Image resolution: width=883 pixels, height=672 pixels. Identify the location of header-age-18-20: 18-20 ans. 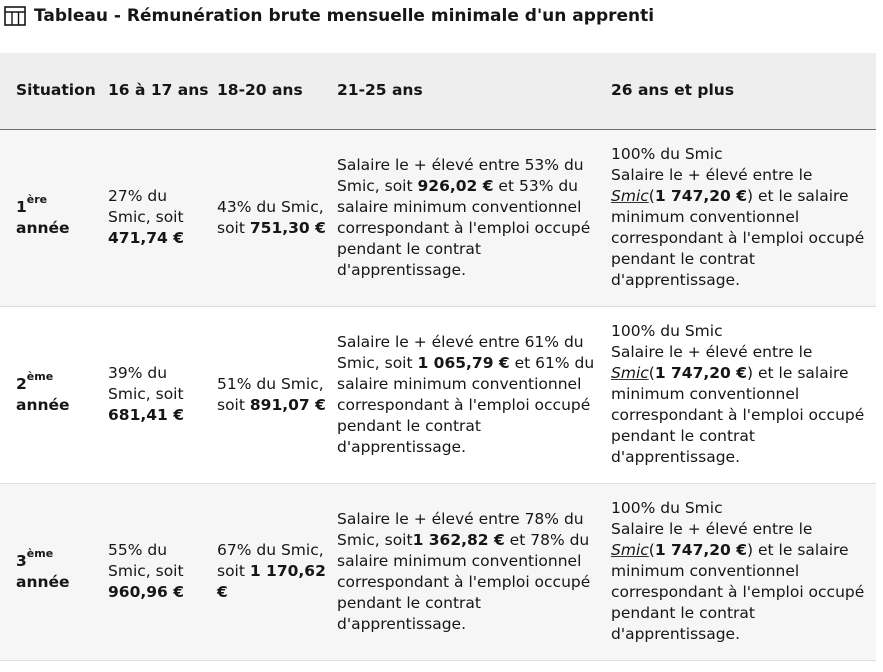
(277, 91).